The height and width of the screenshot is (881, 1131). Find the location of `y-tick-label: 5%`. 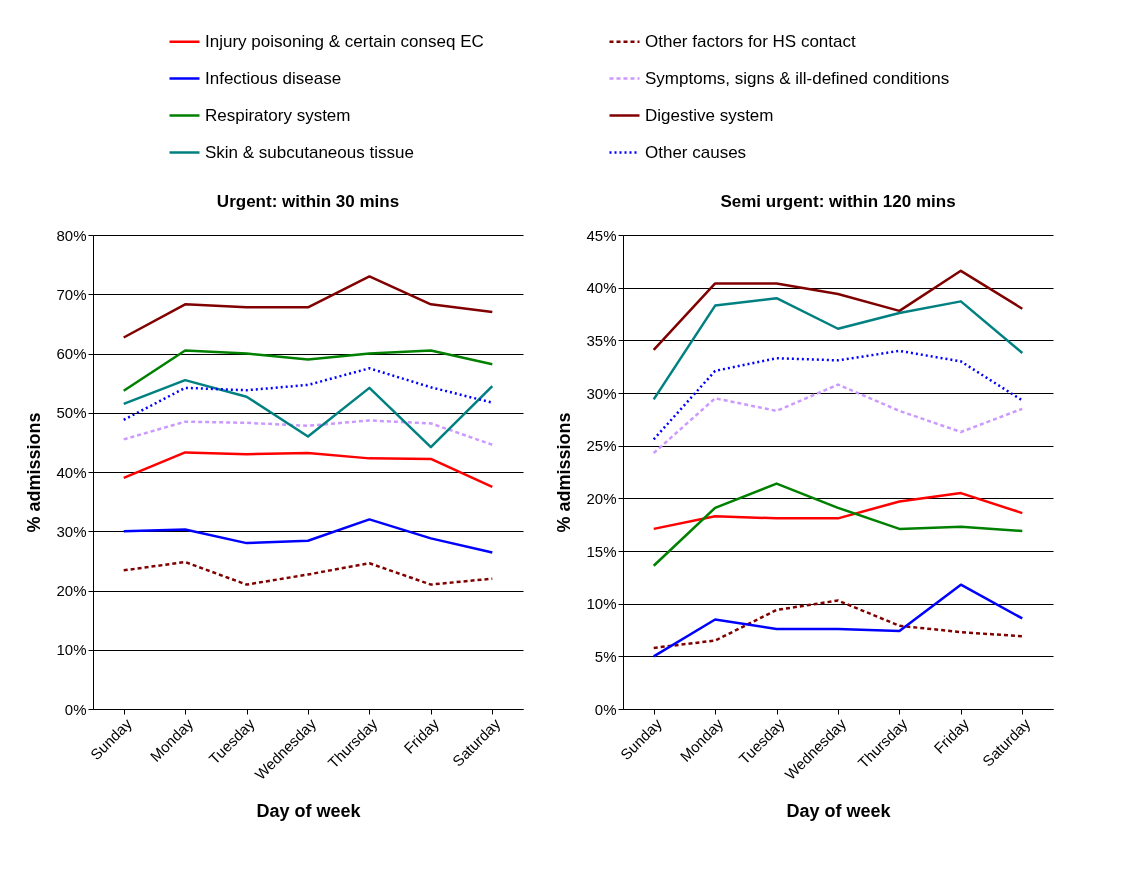

y-tick-label: 5% is located at coordinates (605, 656).